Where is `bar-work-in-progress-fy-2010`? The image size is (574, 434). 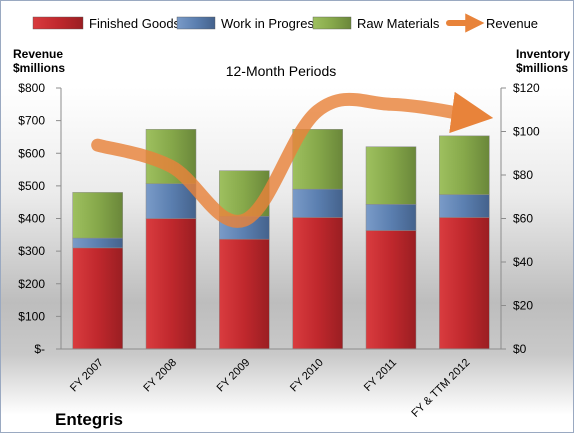 bar-work-in-progress-fy-2010 is located at coordinates (317, 203).